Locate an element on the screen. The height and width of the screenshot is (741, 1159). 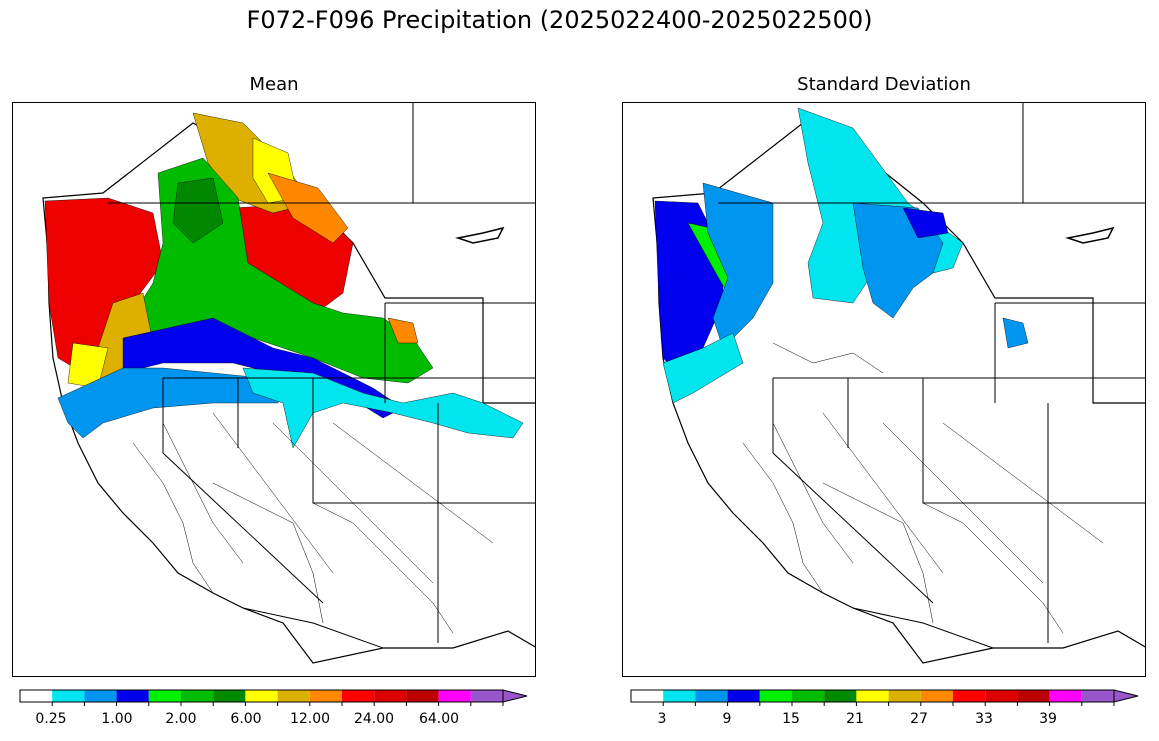
region-orange-east is located at coordinates (403, 330).